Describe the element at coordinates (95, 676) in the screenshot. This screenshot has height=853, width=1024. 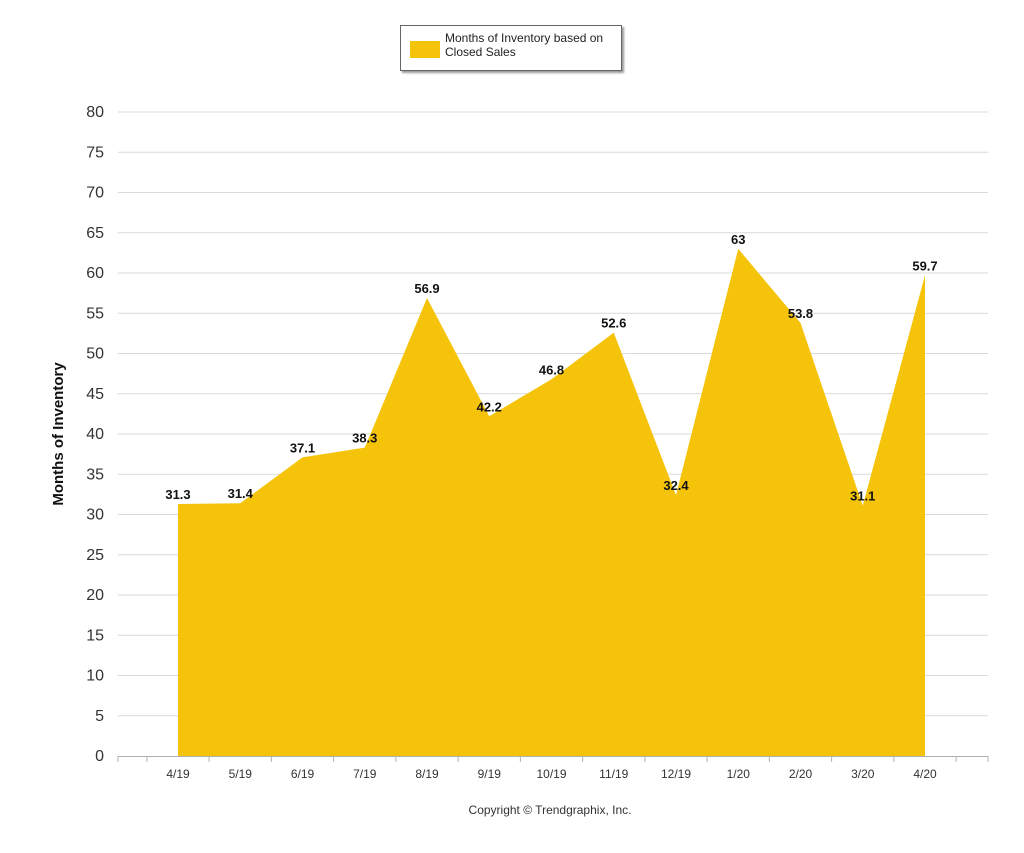
I see `y-tick-label: 10` at that location.